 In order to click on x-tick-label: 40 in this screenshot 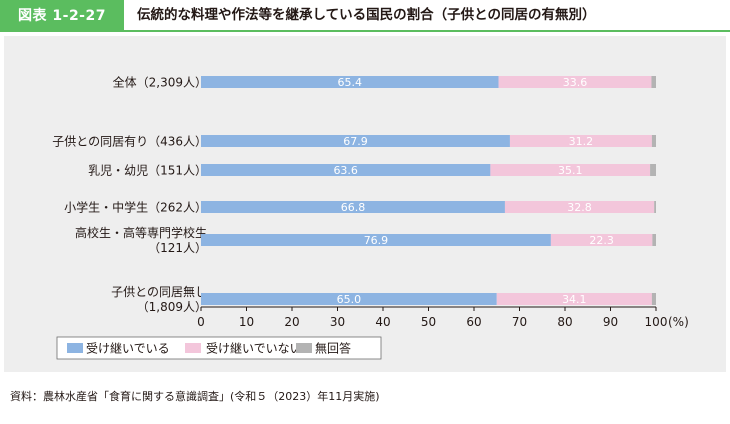, I will do `click(382, 322)`.